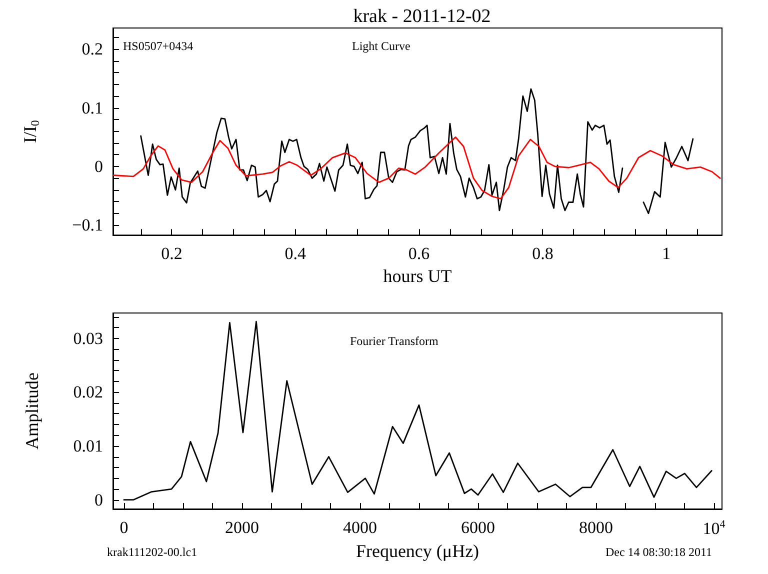  I want to click on x-axis-title: Frequency (μHz), so click(418, 550).